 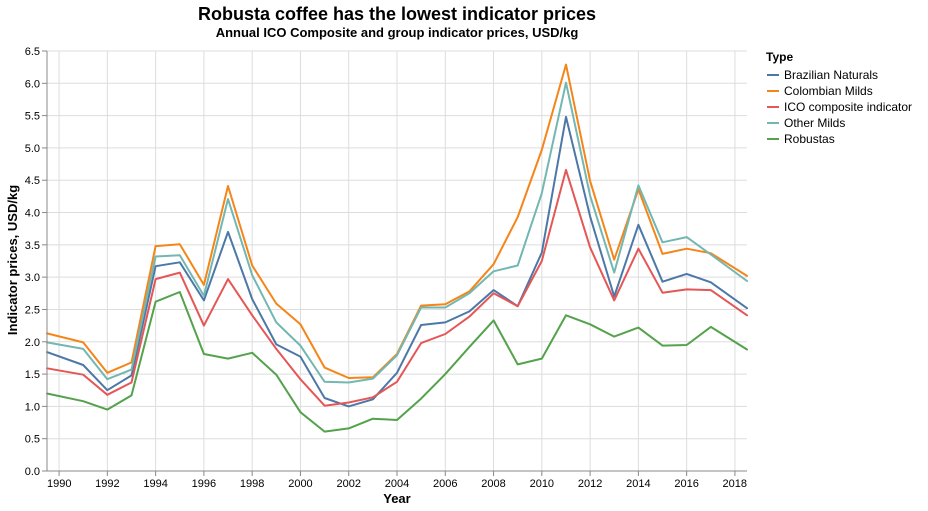 What do you see at coordinates (300, 484) in the screenshot?
I see `x-tick-label: 2000` at bounding box center [300, 484].